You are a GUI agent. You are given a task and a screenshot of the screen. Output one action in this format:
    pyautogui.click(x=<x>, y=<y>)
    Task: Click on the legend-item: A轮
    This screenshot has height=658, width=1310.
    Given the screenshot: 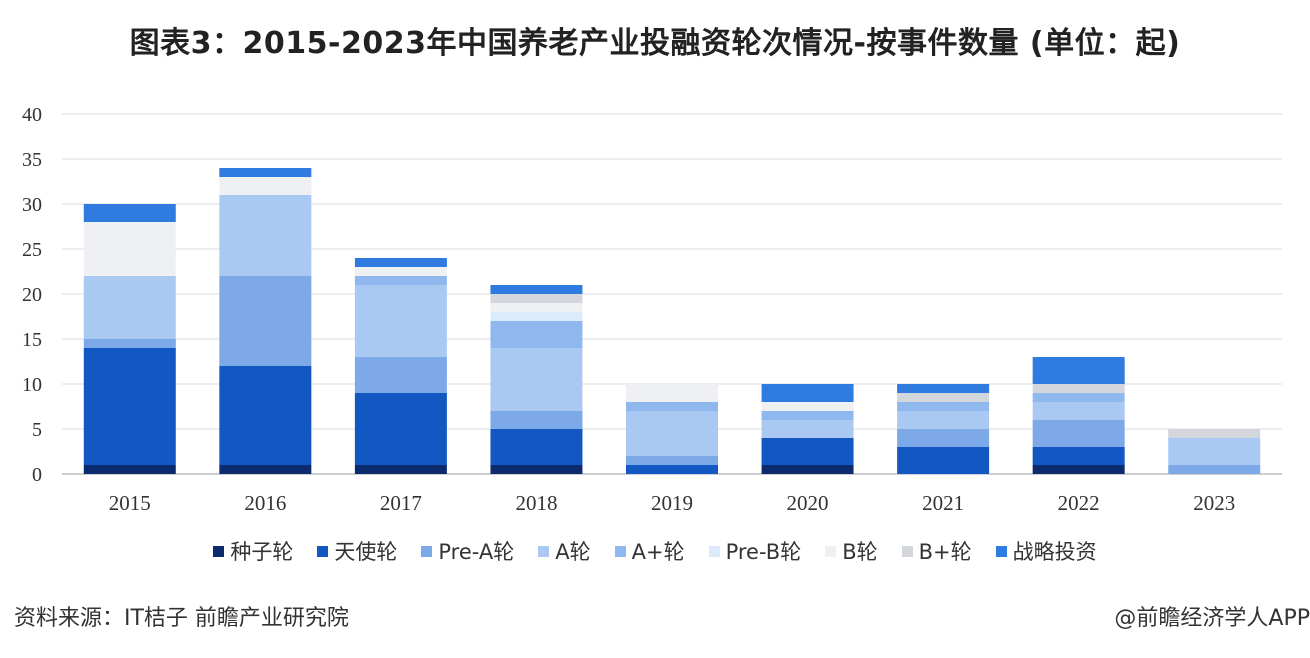 What is the action you would take?
    pyautogui.click(x=564, y=551)
    